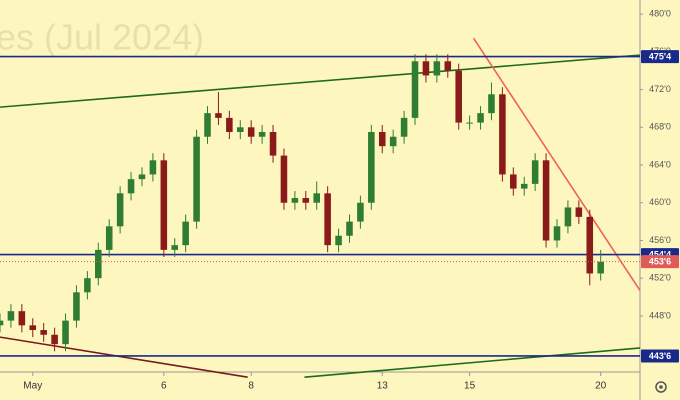 This screenshot has width=680, height=400. What do you see at coordinates (660, 254) in the screenshot?
I see `price-label: 454'4` at bounding box center [660, 254].